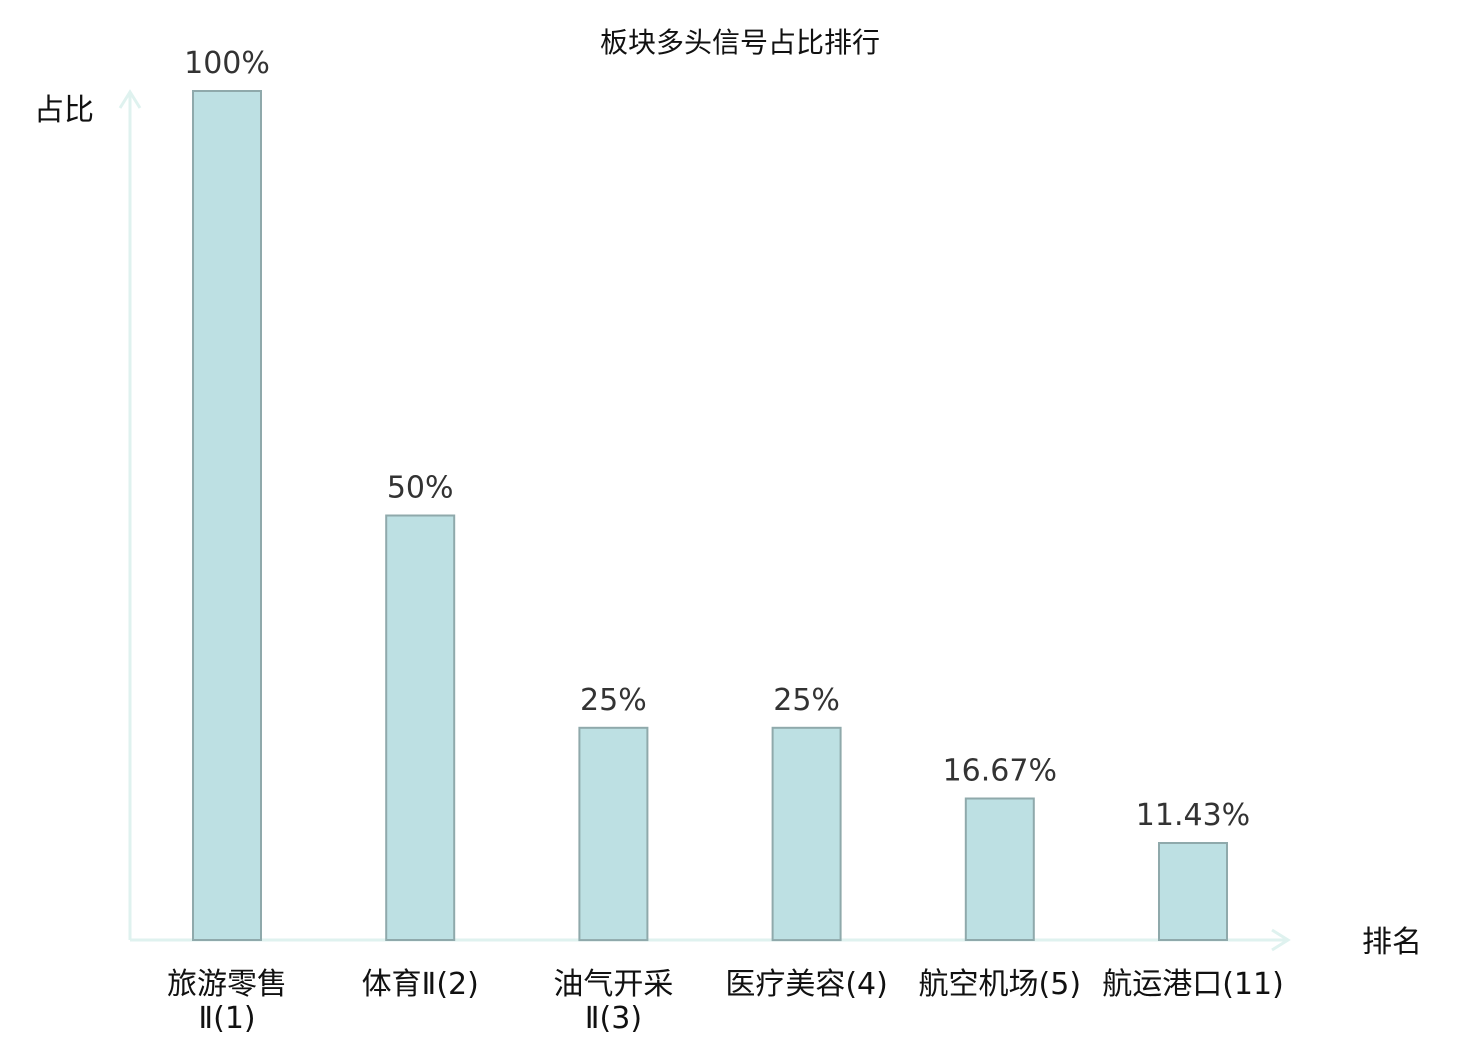 This screenshot has width=1480, height=1040. I want to click on category-label-4: 医疗美容(4), so click(806, 984).